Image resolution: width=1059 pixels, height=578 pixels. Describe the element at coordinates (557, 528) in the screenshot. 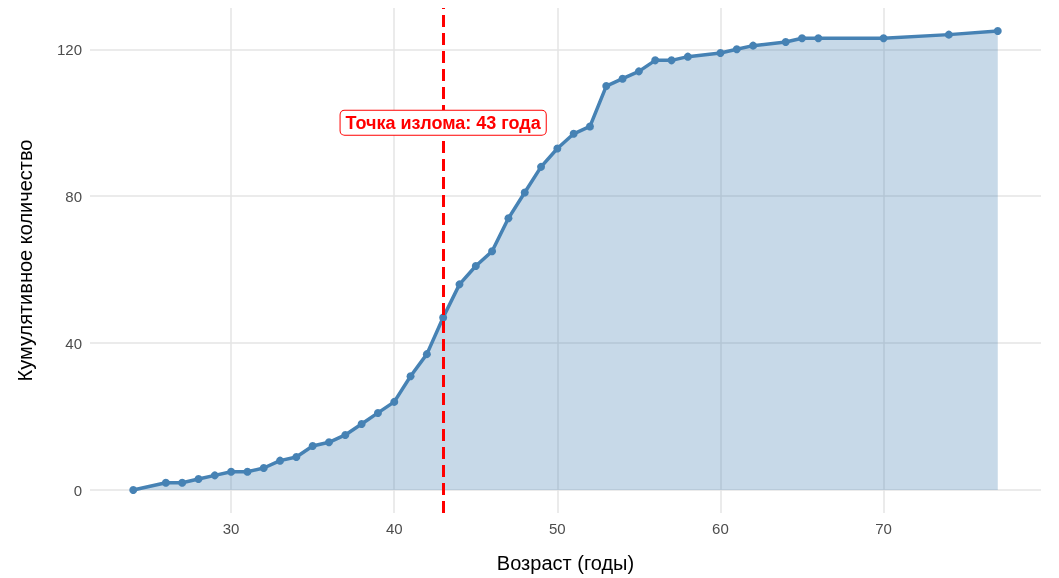

I see `x-tick-label: 50` at that location.